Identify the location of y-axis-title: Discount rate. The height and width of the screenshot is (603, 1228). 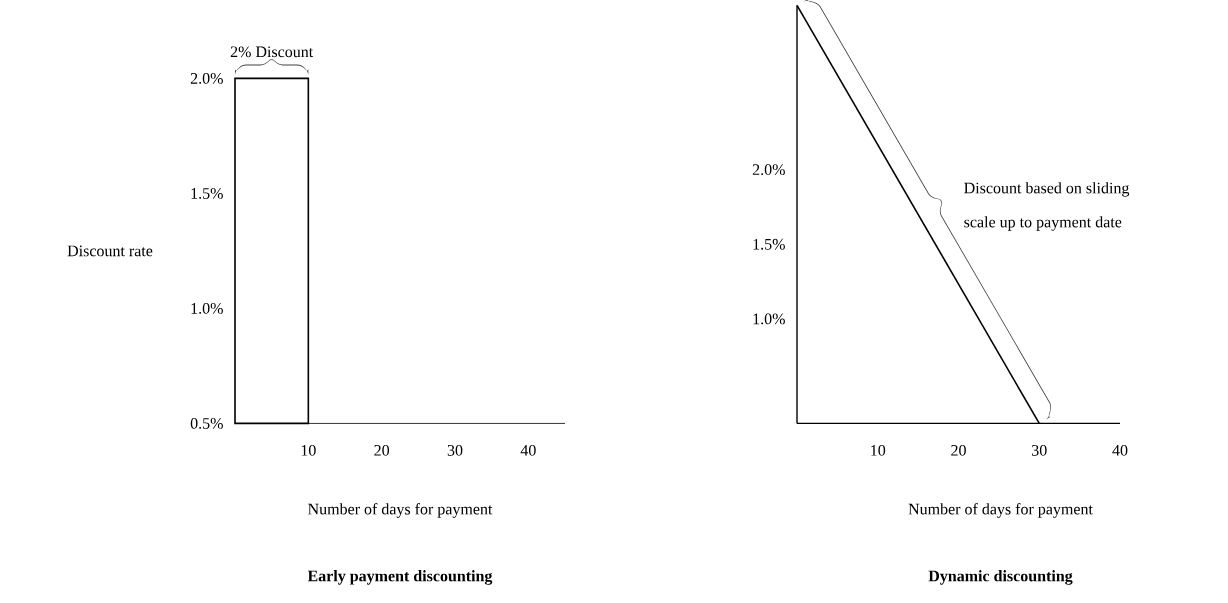
(110, 251).